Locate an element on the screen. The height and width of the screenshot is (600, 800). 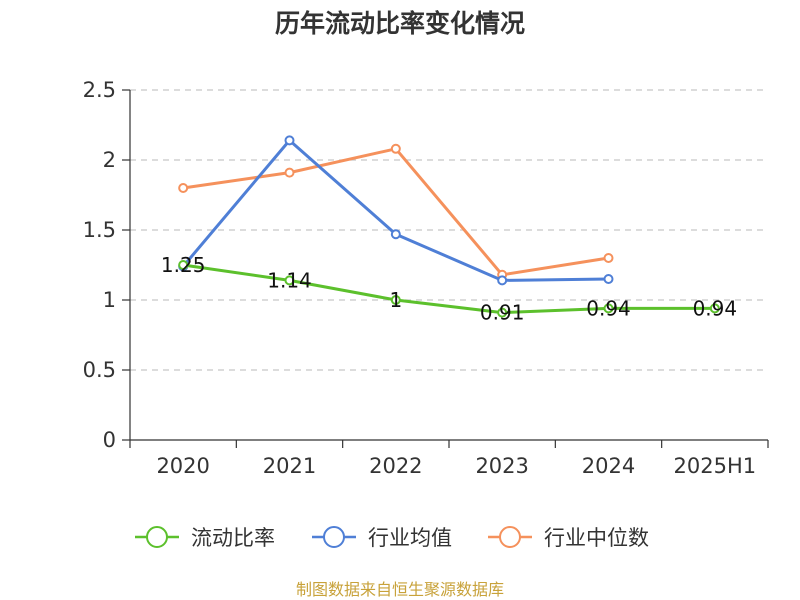
y-tick-label: 1.5 is located at coordinates (99, 230).